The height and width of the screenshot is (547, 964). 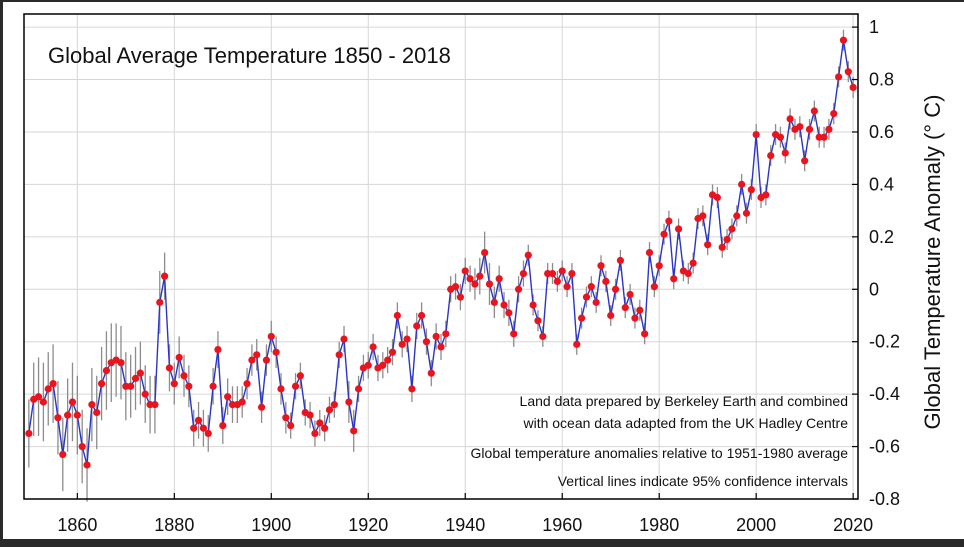 What do you see at coordinates (329, 410) in the screenshot?
I see `data-point-1912` at bounding box center [329, 410].